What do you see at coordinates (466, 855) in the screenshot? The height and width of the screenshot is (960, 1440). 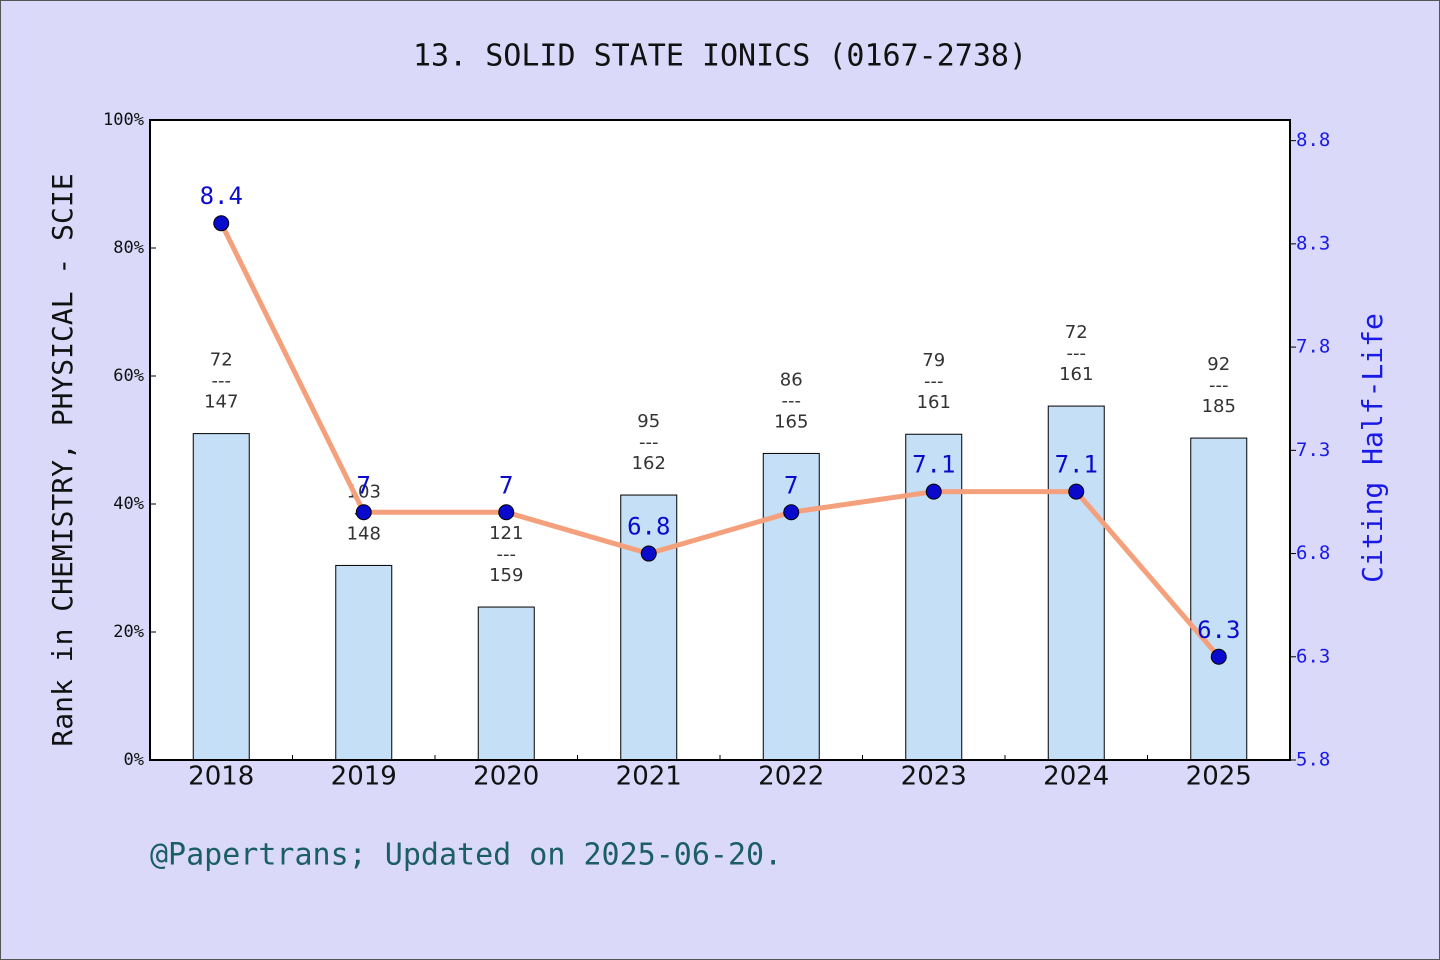 I see `footer: @Papertrans; Updated on 2025-06-20.` at bounding box center [466, 855].